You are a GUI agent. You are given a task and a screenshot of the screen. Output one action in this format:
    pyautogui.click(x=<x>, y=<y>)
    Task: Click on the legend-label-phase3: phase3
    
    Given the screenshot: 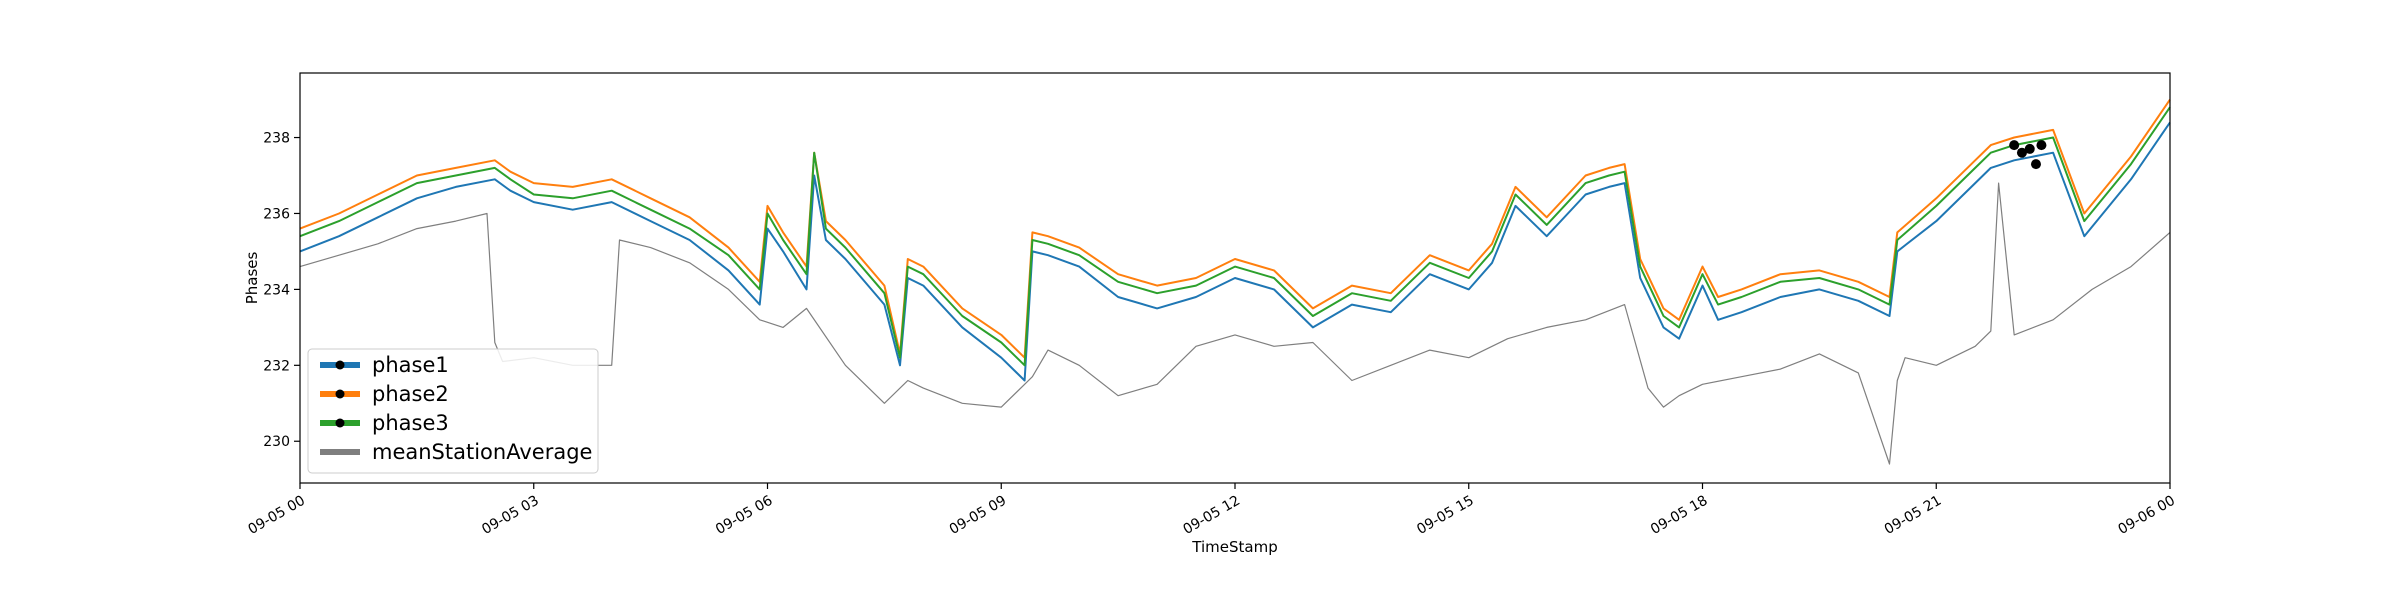 What is the action you would take?
    pyautogui.click(x=410, y=423)
    